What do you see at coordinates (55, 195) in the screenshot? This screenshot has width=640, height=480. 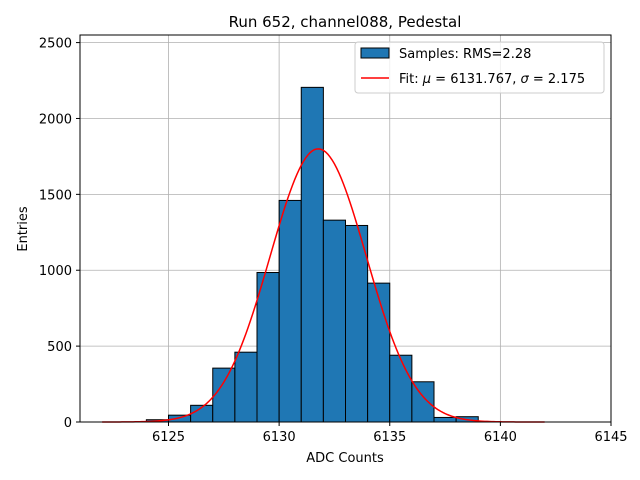 I see `y-tick-label: 1500` at bounding box center [55, 195].